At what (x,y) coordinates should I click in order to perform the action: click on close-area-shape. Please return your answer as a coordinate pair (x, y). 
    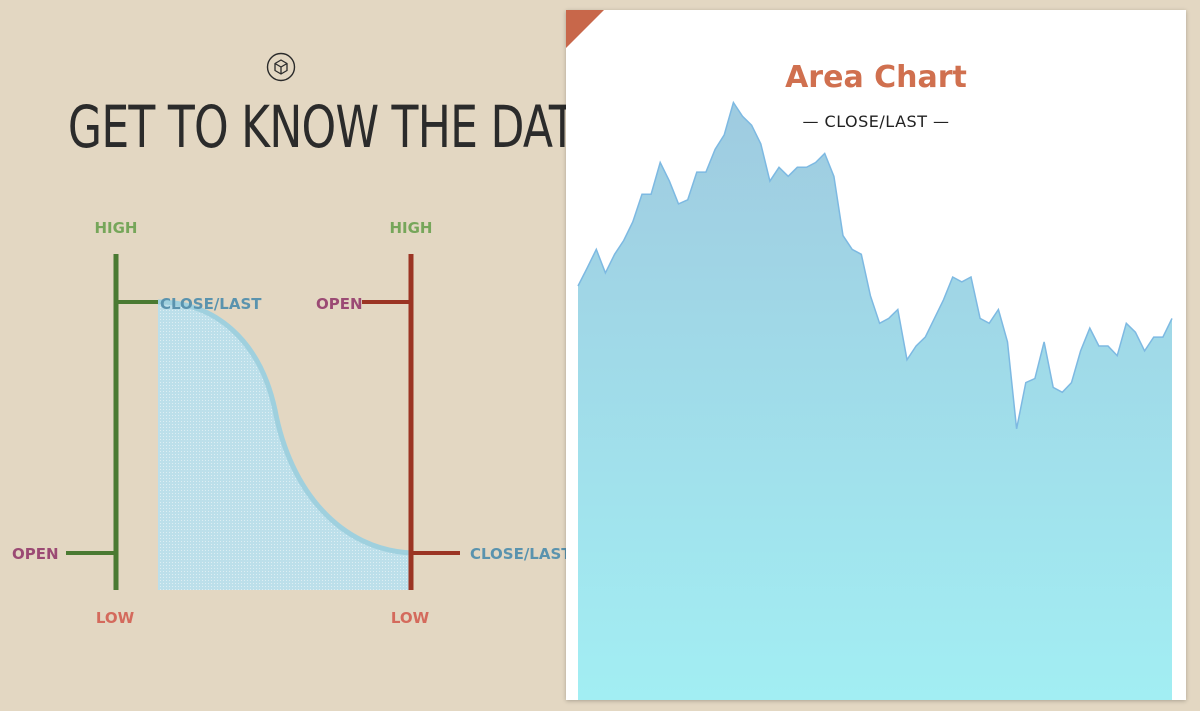
    Looking at the image, I should click on (285, 446).